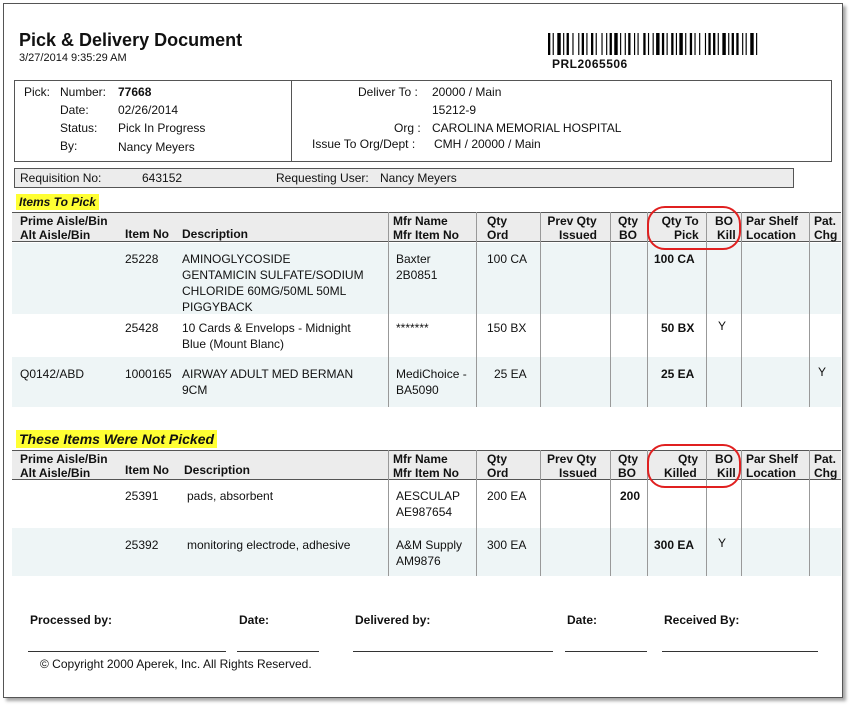 This screenshot has width=850, height=705. Describe the element at coordinates (454, 110) in the screenshot. I see `deliver-to-line2: 15212-9` at that location.